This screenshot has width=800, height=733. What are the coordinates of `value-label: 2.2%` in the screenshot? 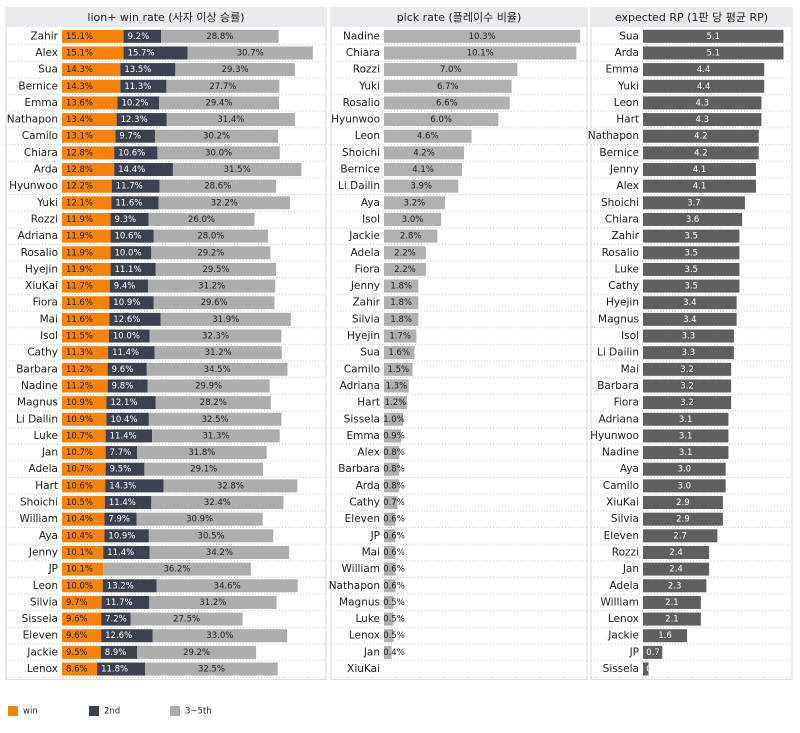 It's located at (405, 270).